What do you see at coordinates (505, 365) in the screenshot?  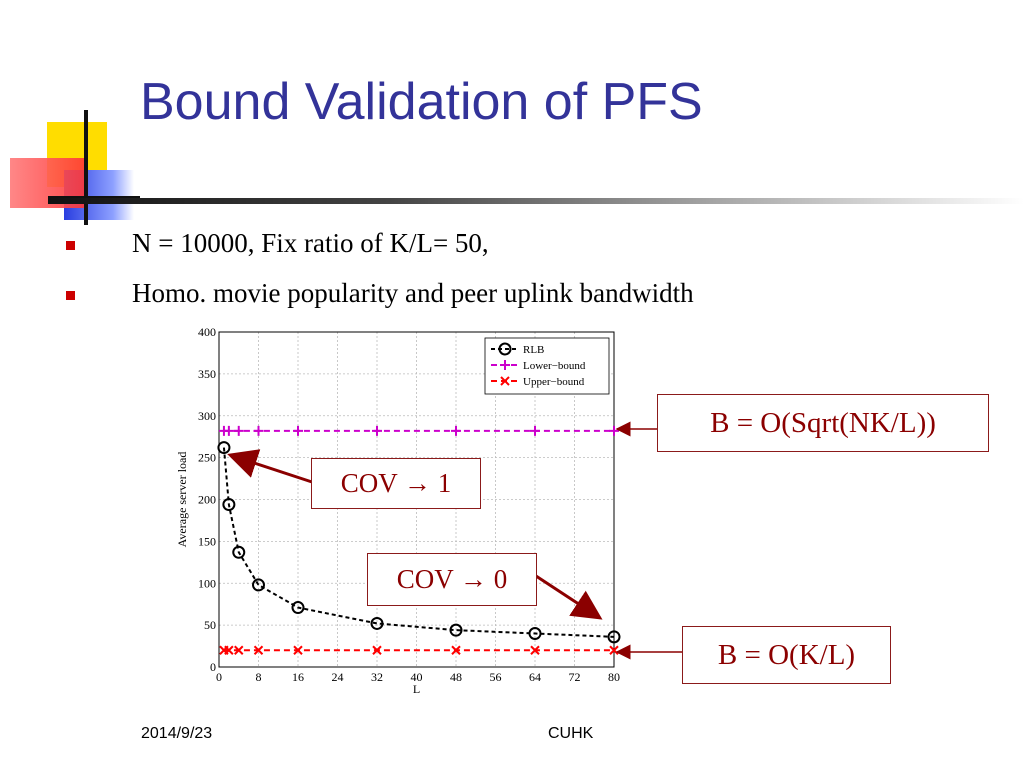 I see `legend-marker-lower-bound` at bounding box center [505, 365].